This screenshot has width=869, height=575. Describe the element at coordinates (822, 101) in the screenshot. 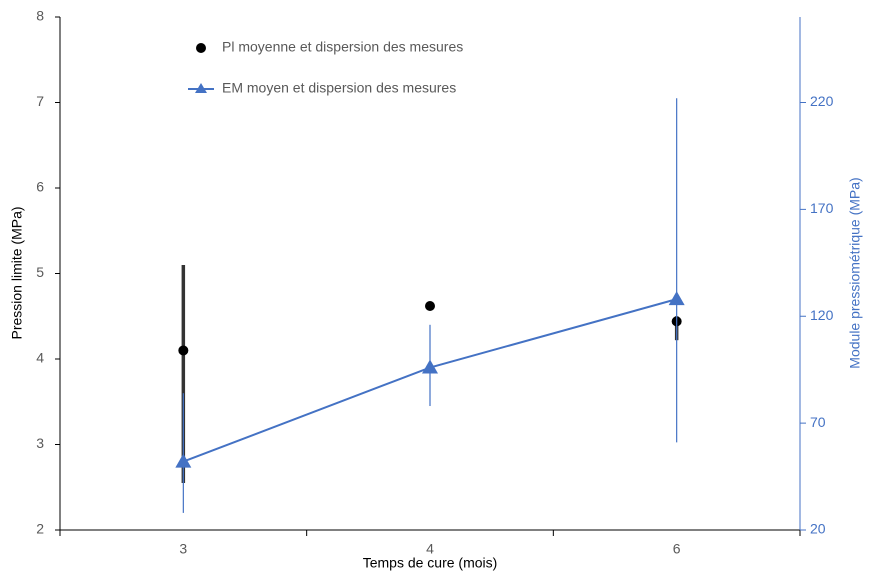

I see `y2-tick-label: 220` at that location.